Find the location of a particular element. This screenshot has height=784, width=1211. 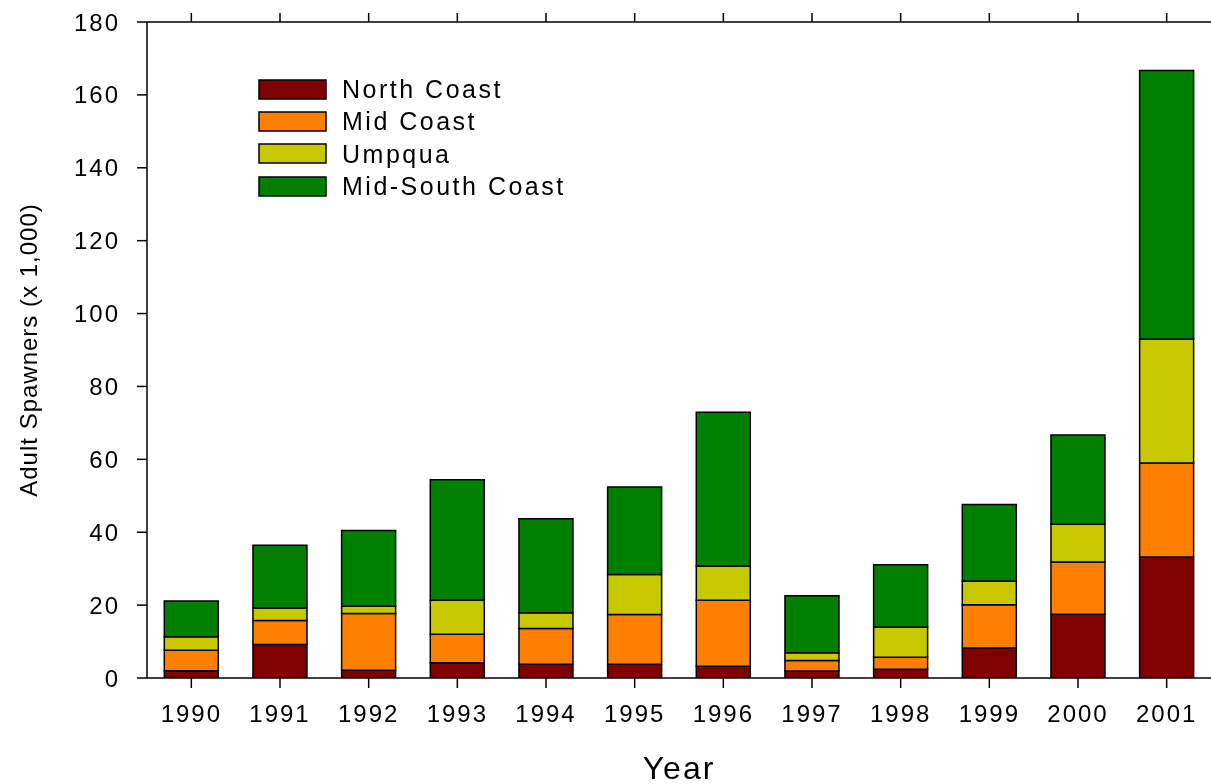

x-axis-title: Year is located at coordinates (679, 767).